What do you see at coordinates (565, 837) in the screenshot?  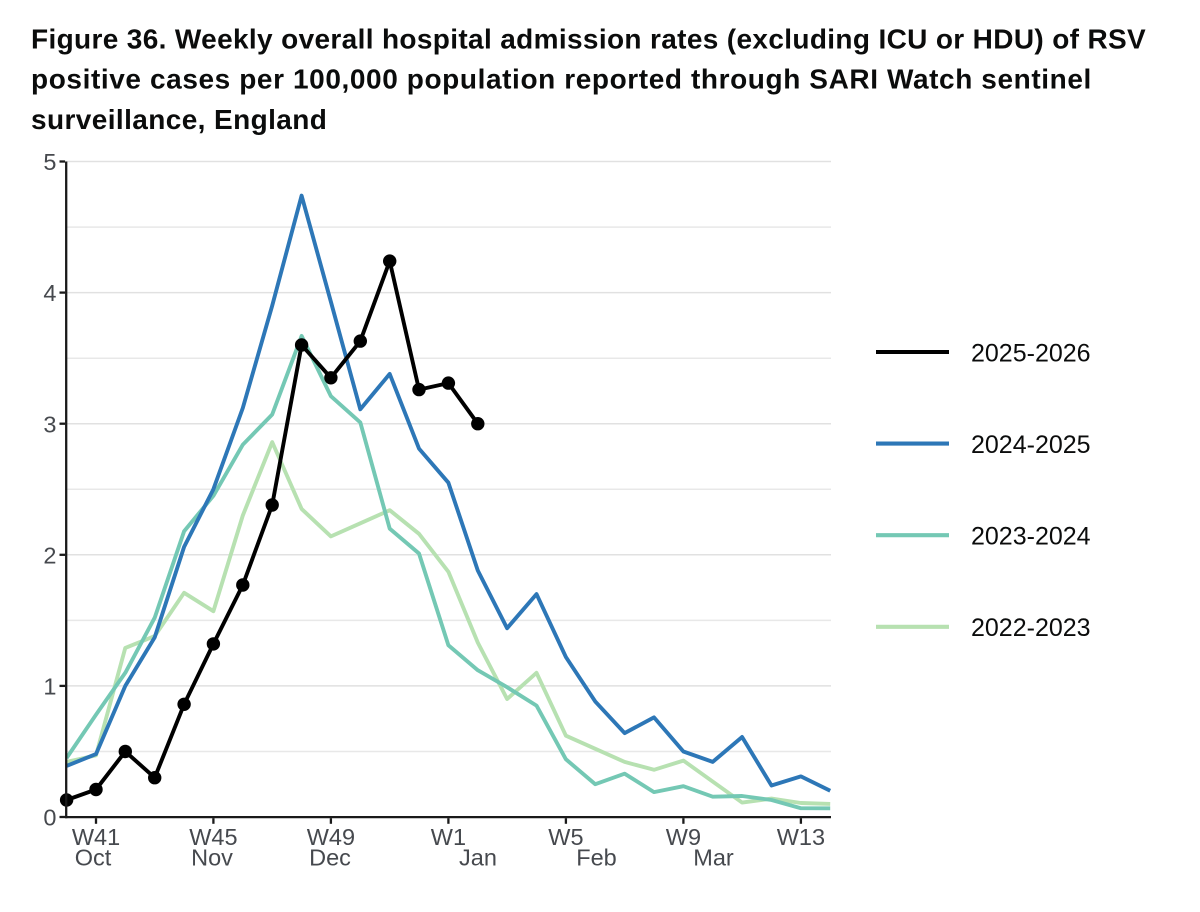 I see `svg-text: W5` at bounding box center [565, 837].